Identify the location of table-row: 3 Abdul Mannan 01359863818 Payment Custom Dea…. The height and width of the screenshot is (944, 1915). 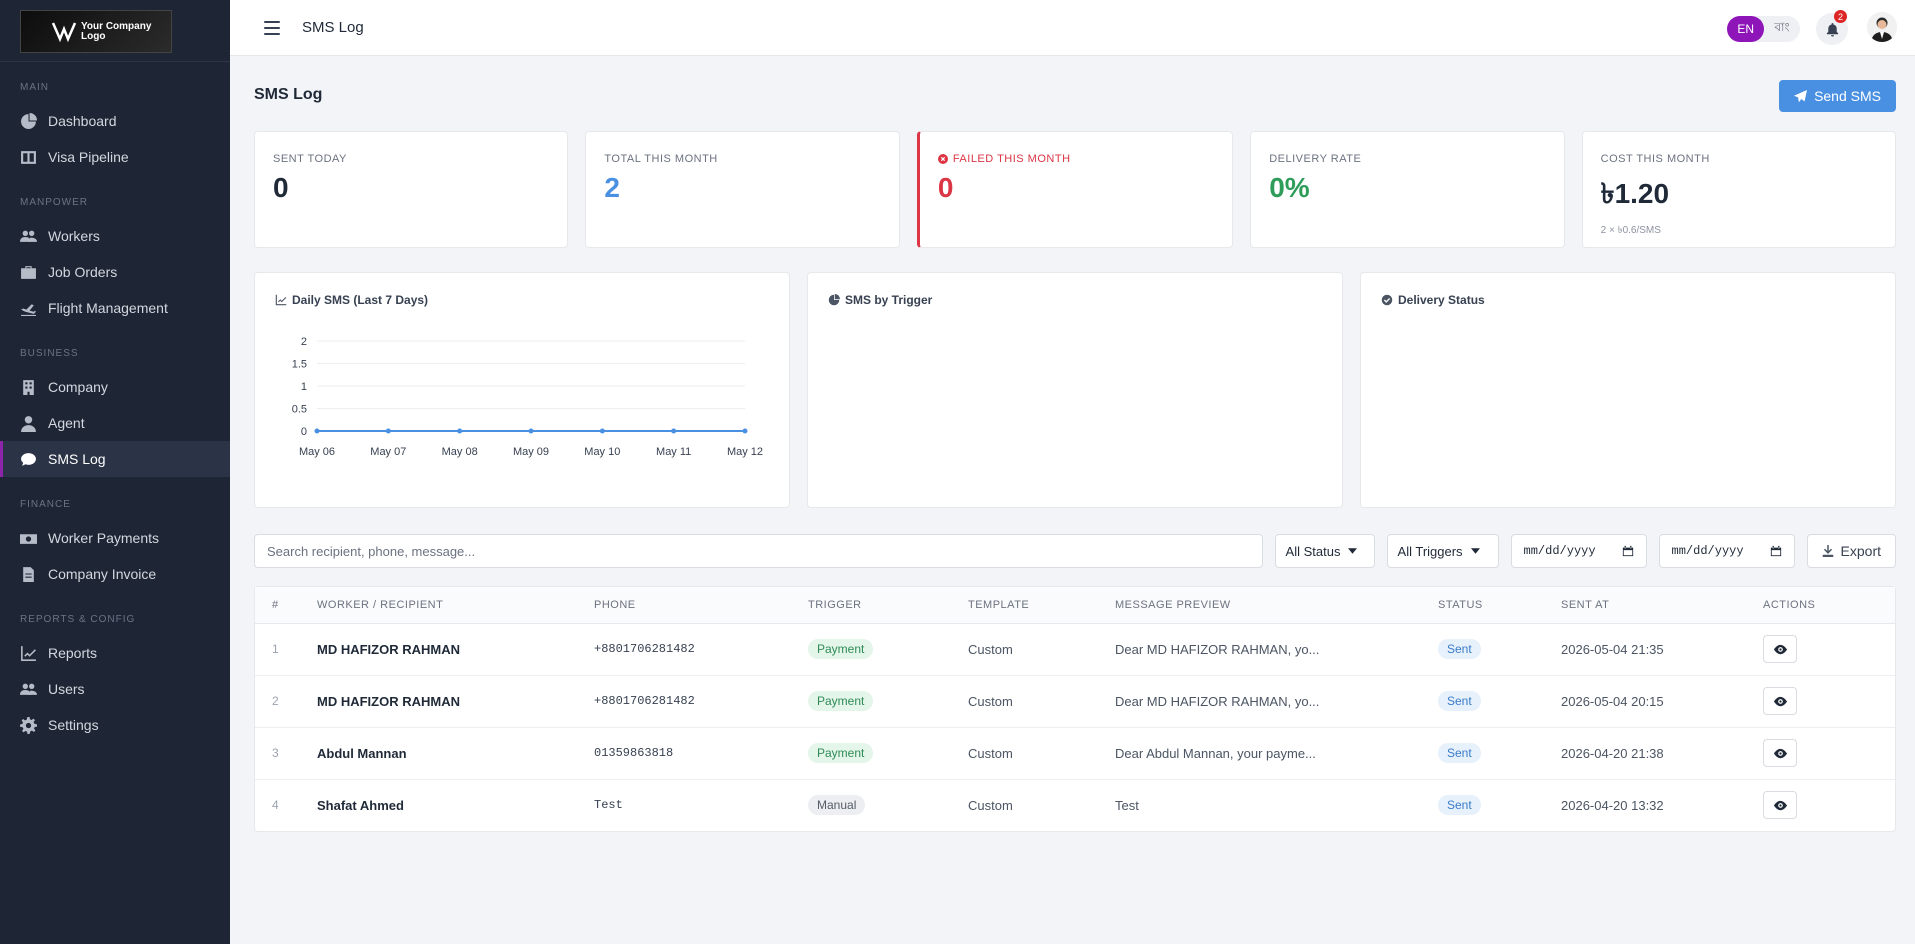
(1075, 753).